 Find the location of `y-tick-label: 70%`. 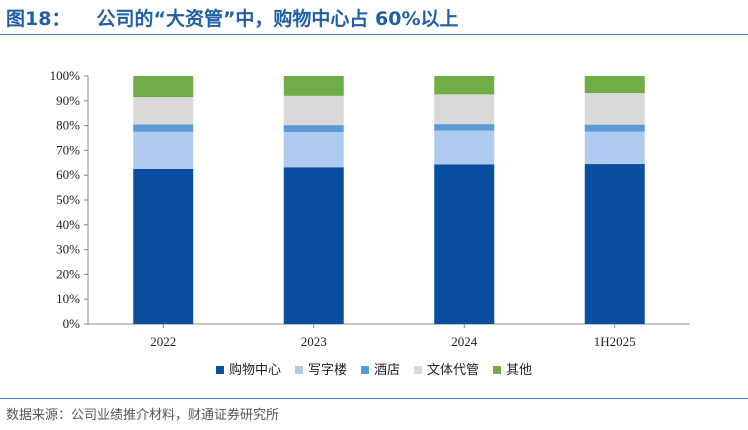

y-tick-label: 70% is located at coordinates (68, 149).